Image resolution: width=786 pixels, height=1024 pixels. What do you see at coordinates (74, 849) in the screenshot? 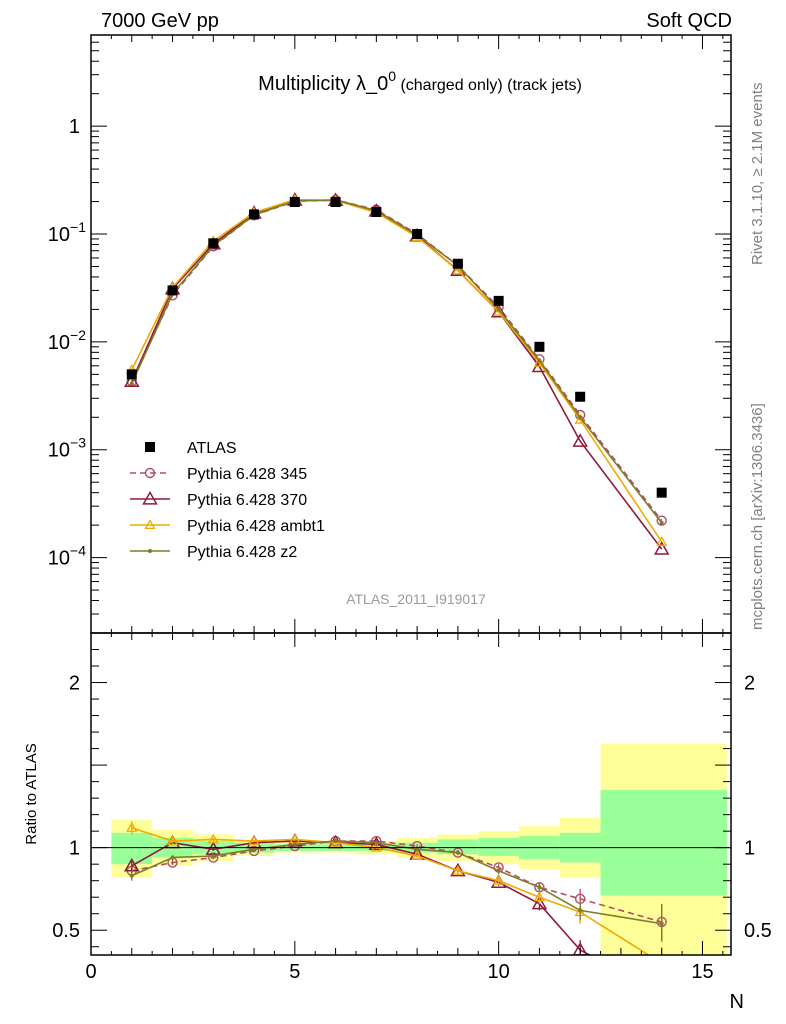
I see `ratio-tick-left-1: 1` at bounding box center [74, 849].